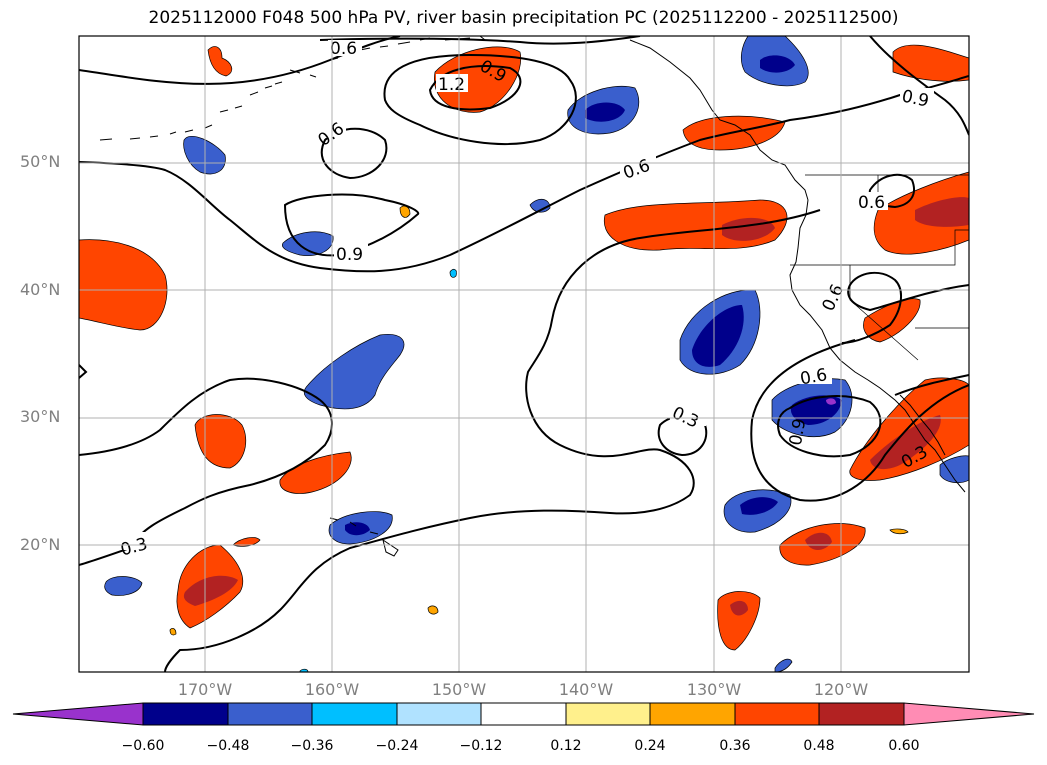  What do you see at coordinates (922, 425) in the screenshot?
I see `baja-coast` at bounding box center [922, 425].